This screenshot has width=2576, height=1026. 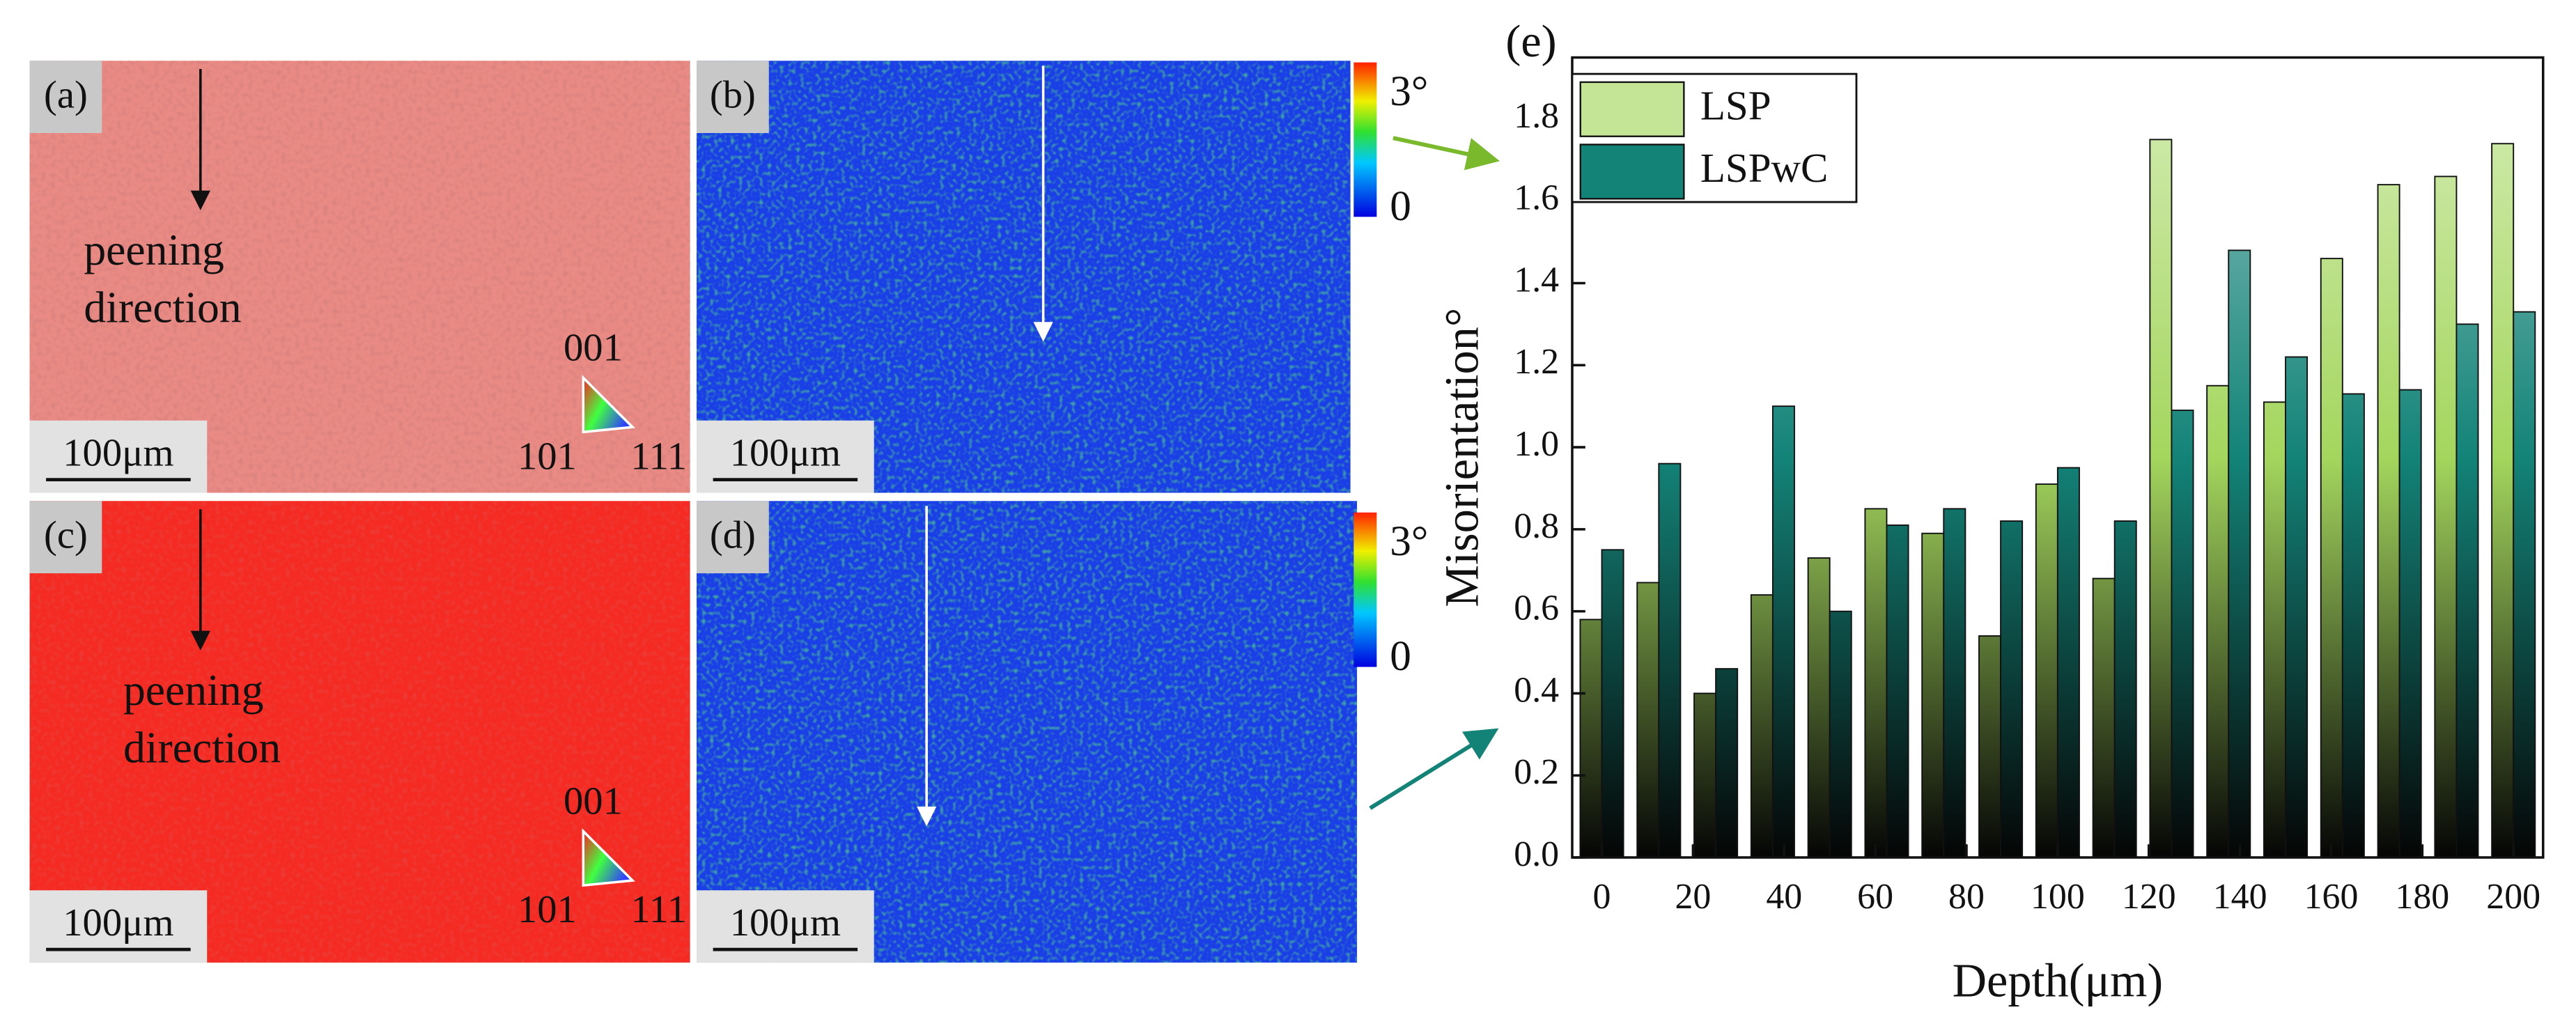 What do you see at coordinates (1536, 854) in the screenshot?
I see `y-tick-label: 0.0` at bounding box center [1536, 854].